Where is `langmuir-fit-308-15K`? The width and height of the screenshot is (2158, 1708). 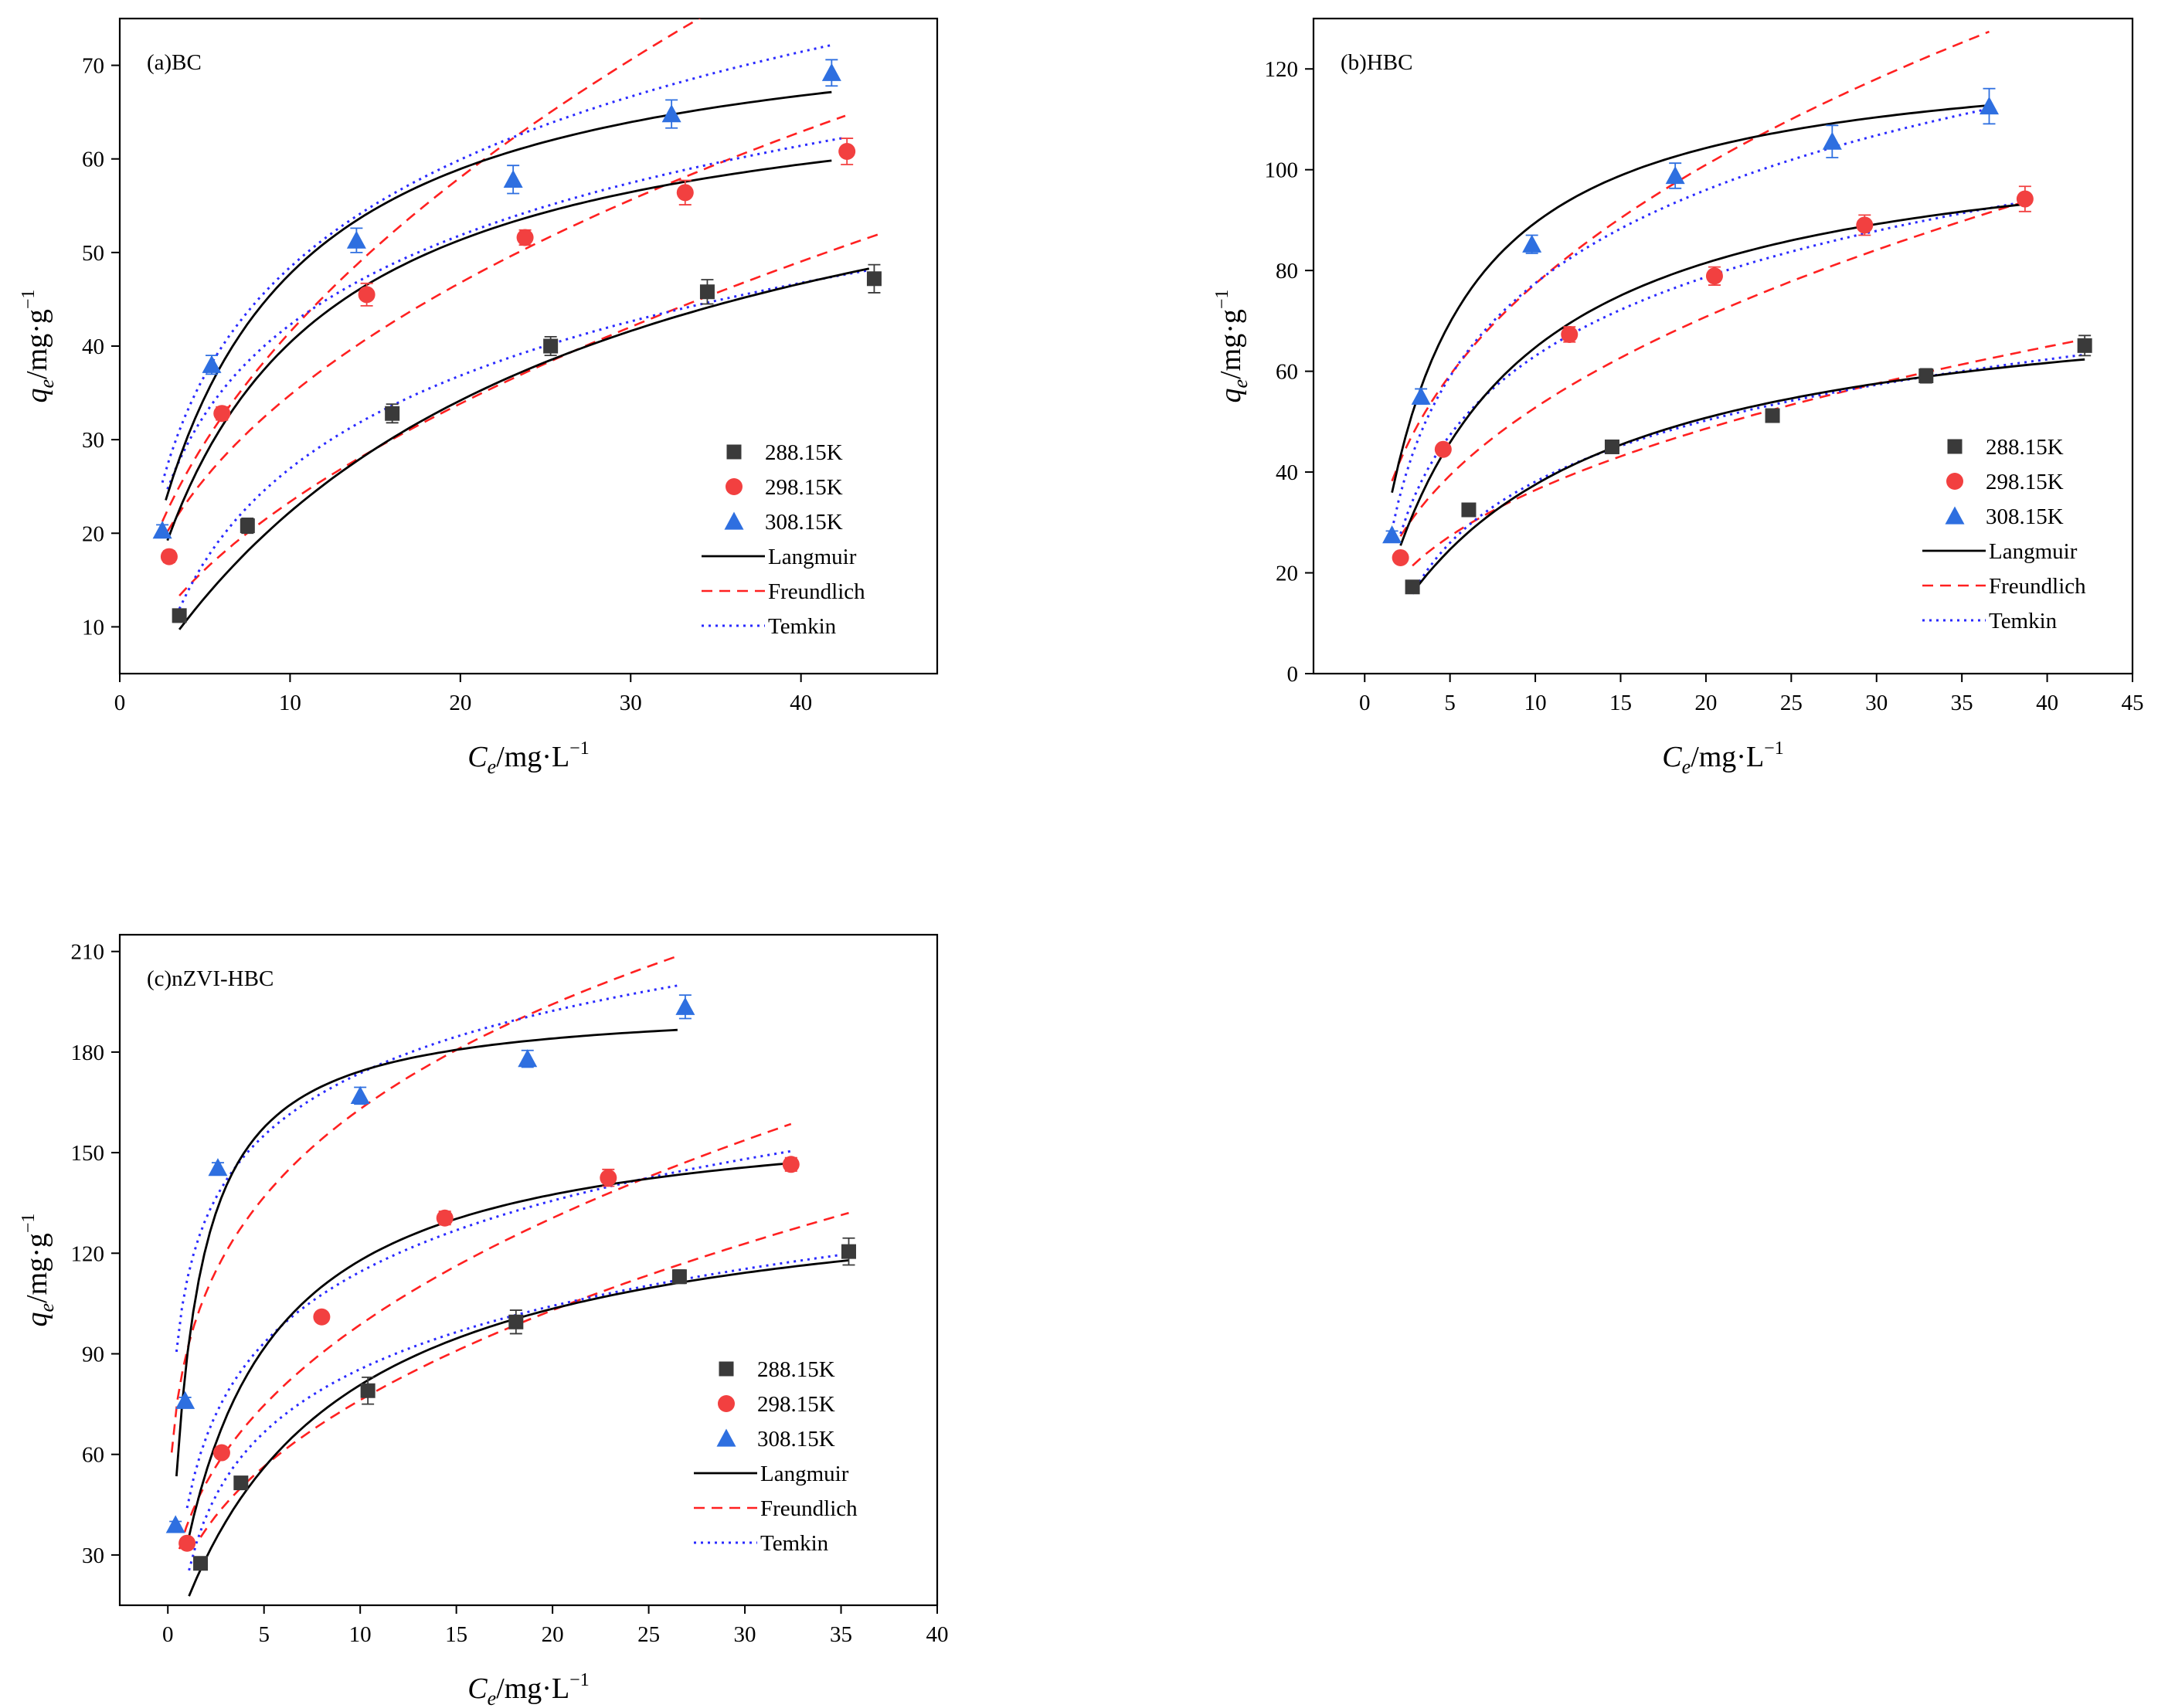 langmuir-fit-308-15K is located at coordinates (1690, 299).